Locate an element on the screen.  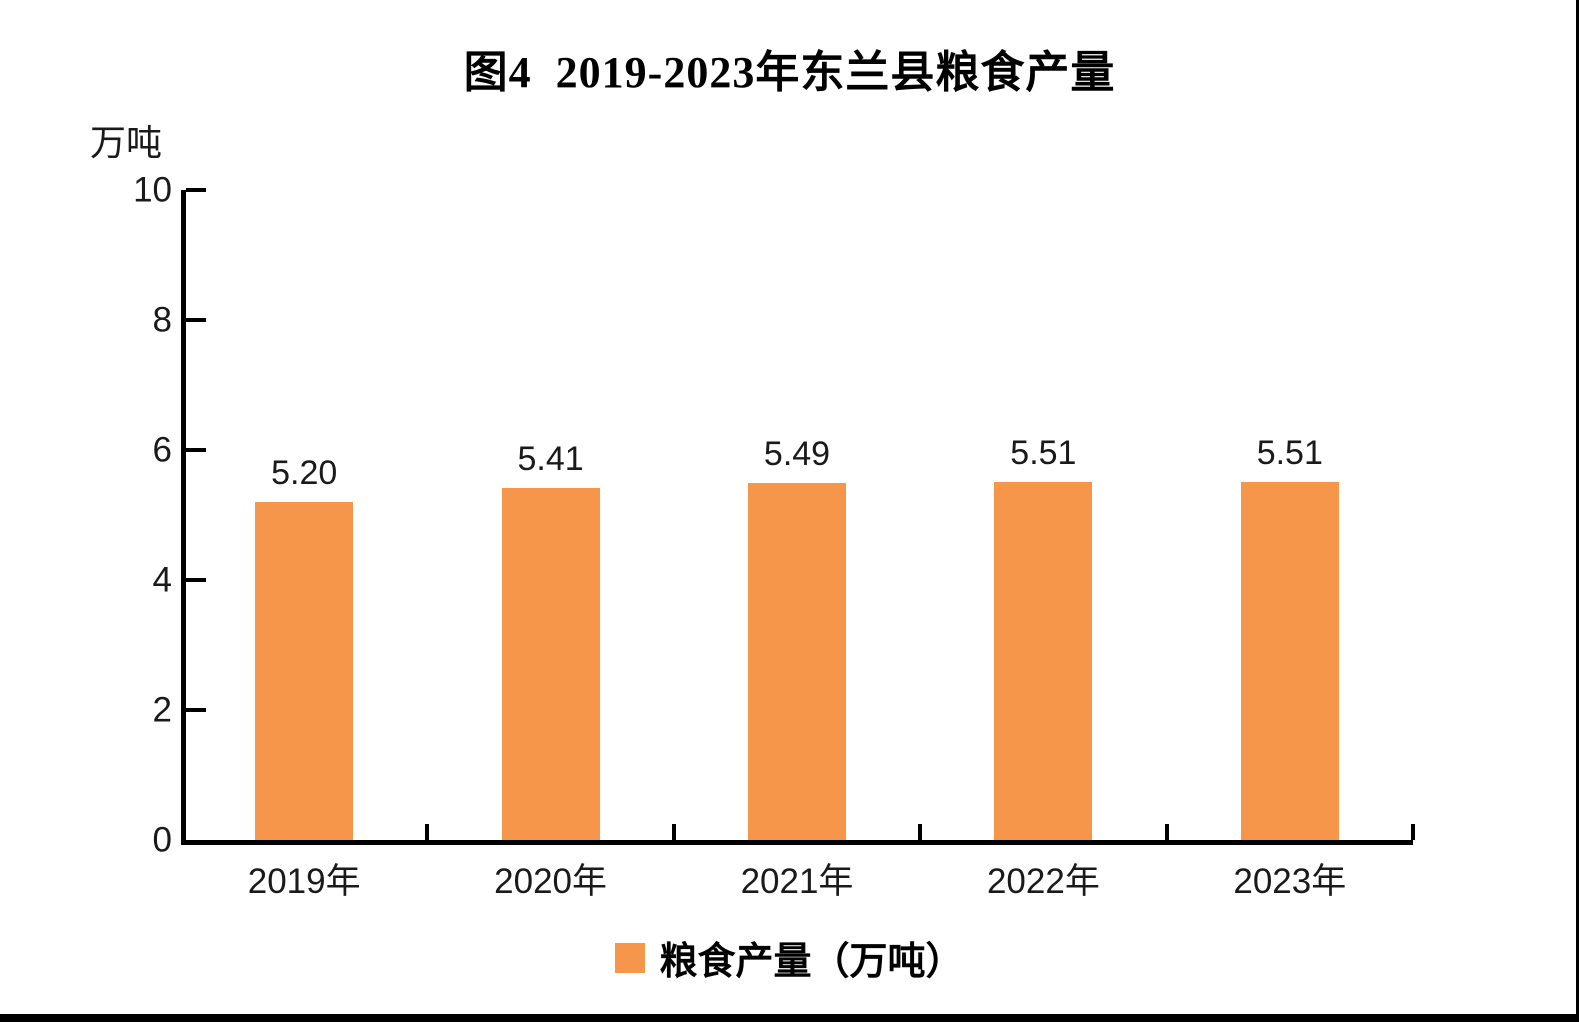
y-axis-tick-label: 0 is located at coordinates (162, 840).